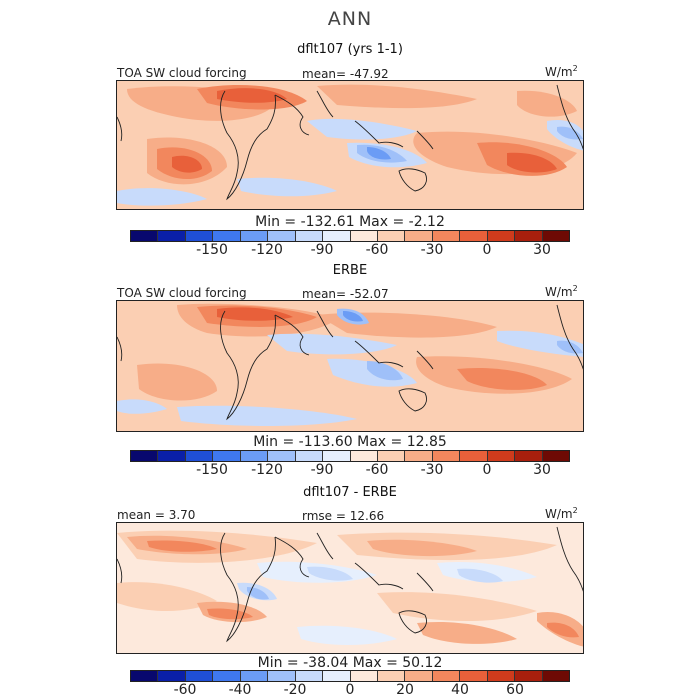  What do you see at coordinates (295, 690) in the screenshot?
I see `tick-label: -20` at bounding box center [295, 690].